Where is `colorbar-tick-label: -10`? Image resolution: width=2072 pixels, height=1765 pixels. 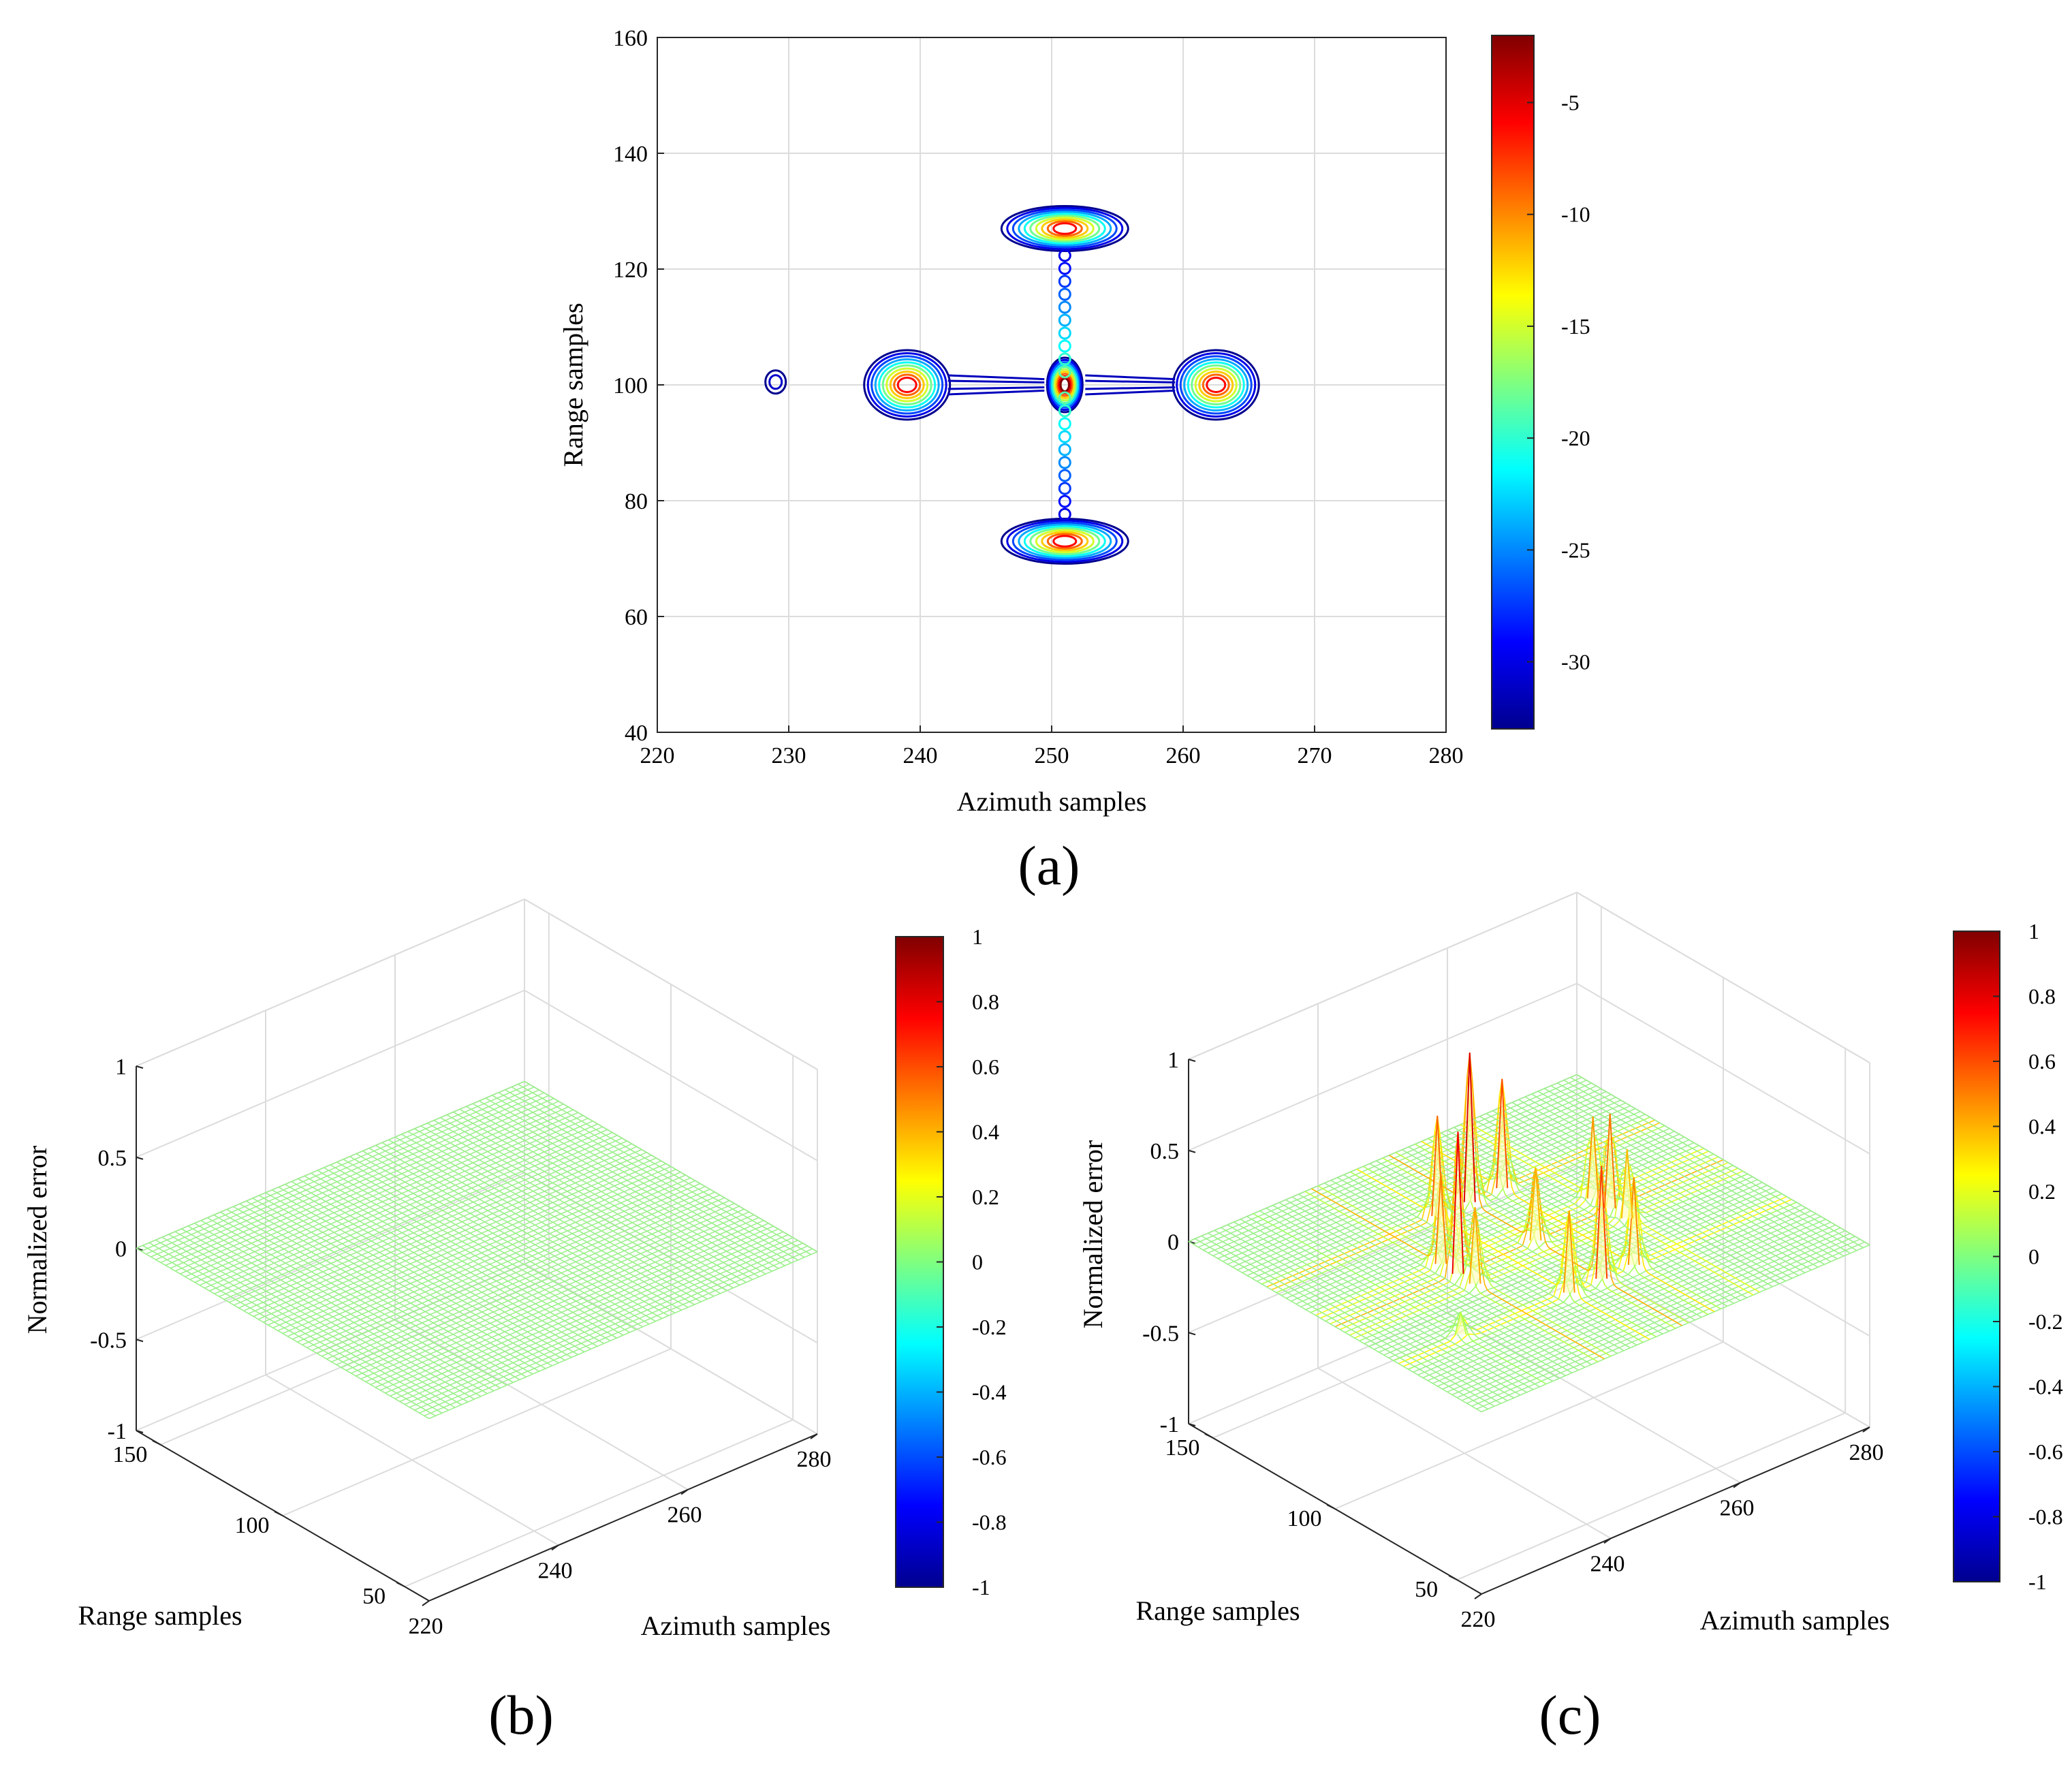
colorbar-tick-label: -10 is located at coordinates (1575, 214).